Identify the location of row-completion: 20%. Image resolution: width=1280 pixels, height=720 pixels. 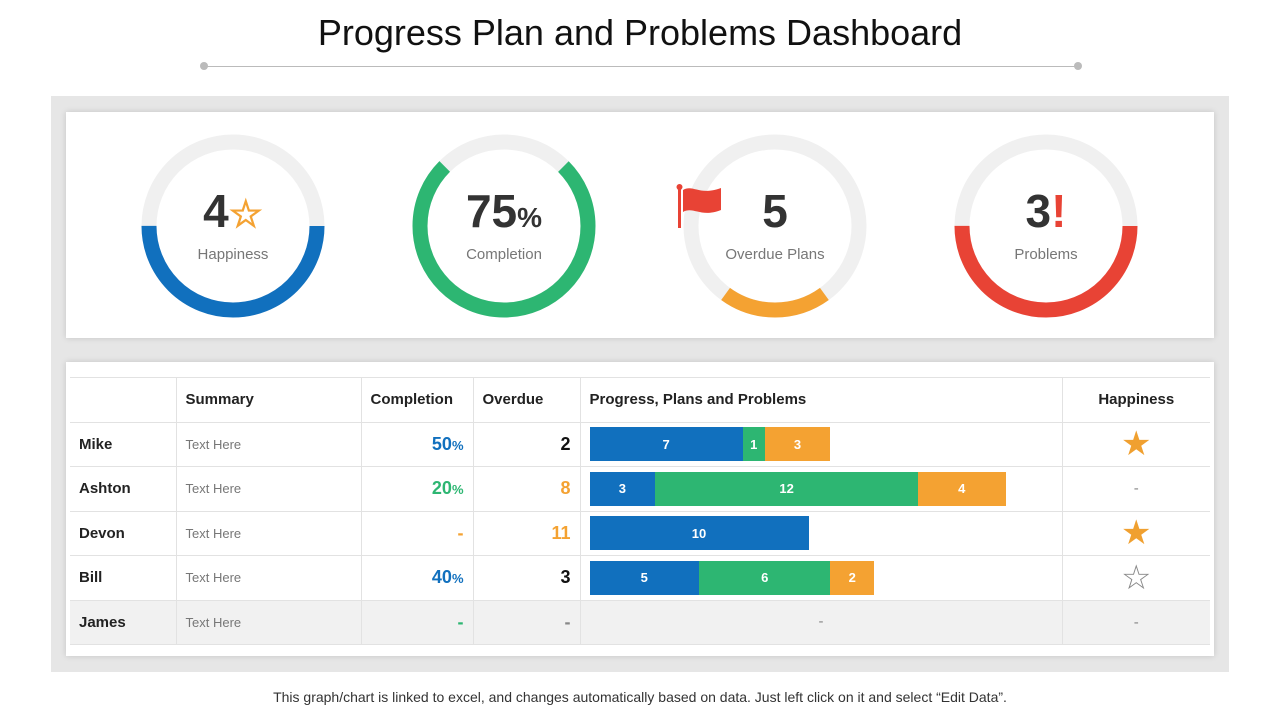
(417, 489).